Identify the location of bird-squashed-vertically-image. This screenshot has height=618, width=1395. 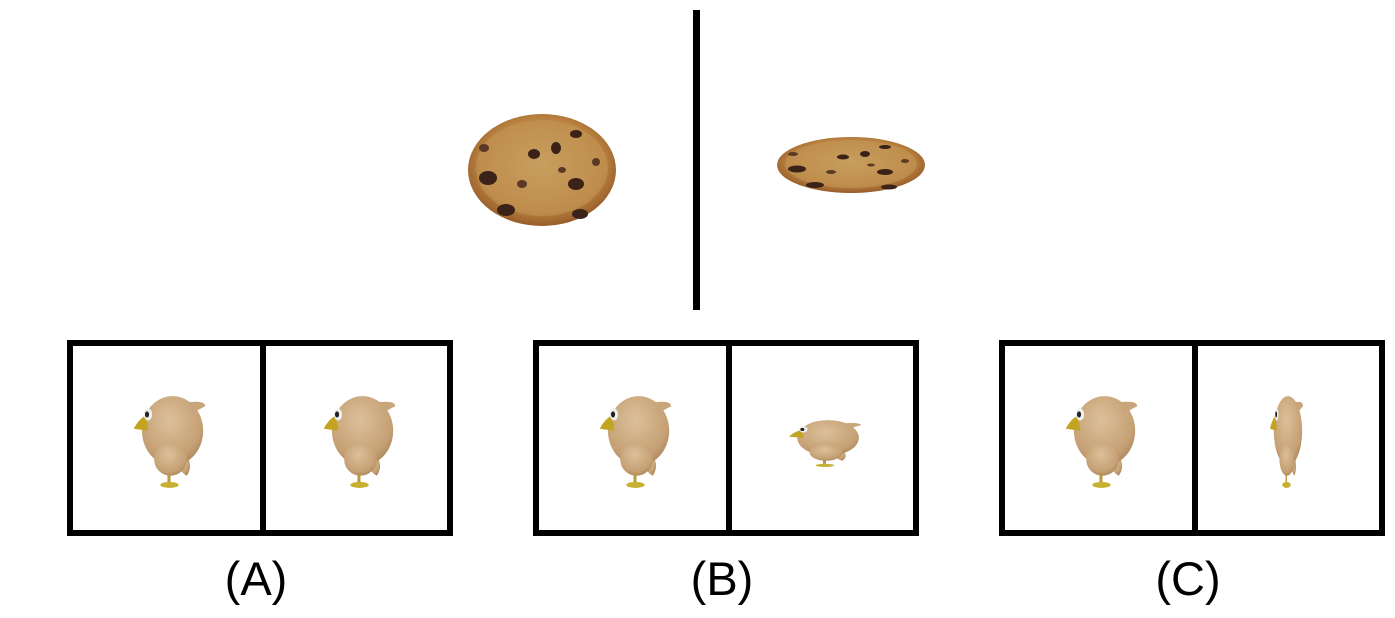
(825, 443).